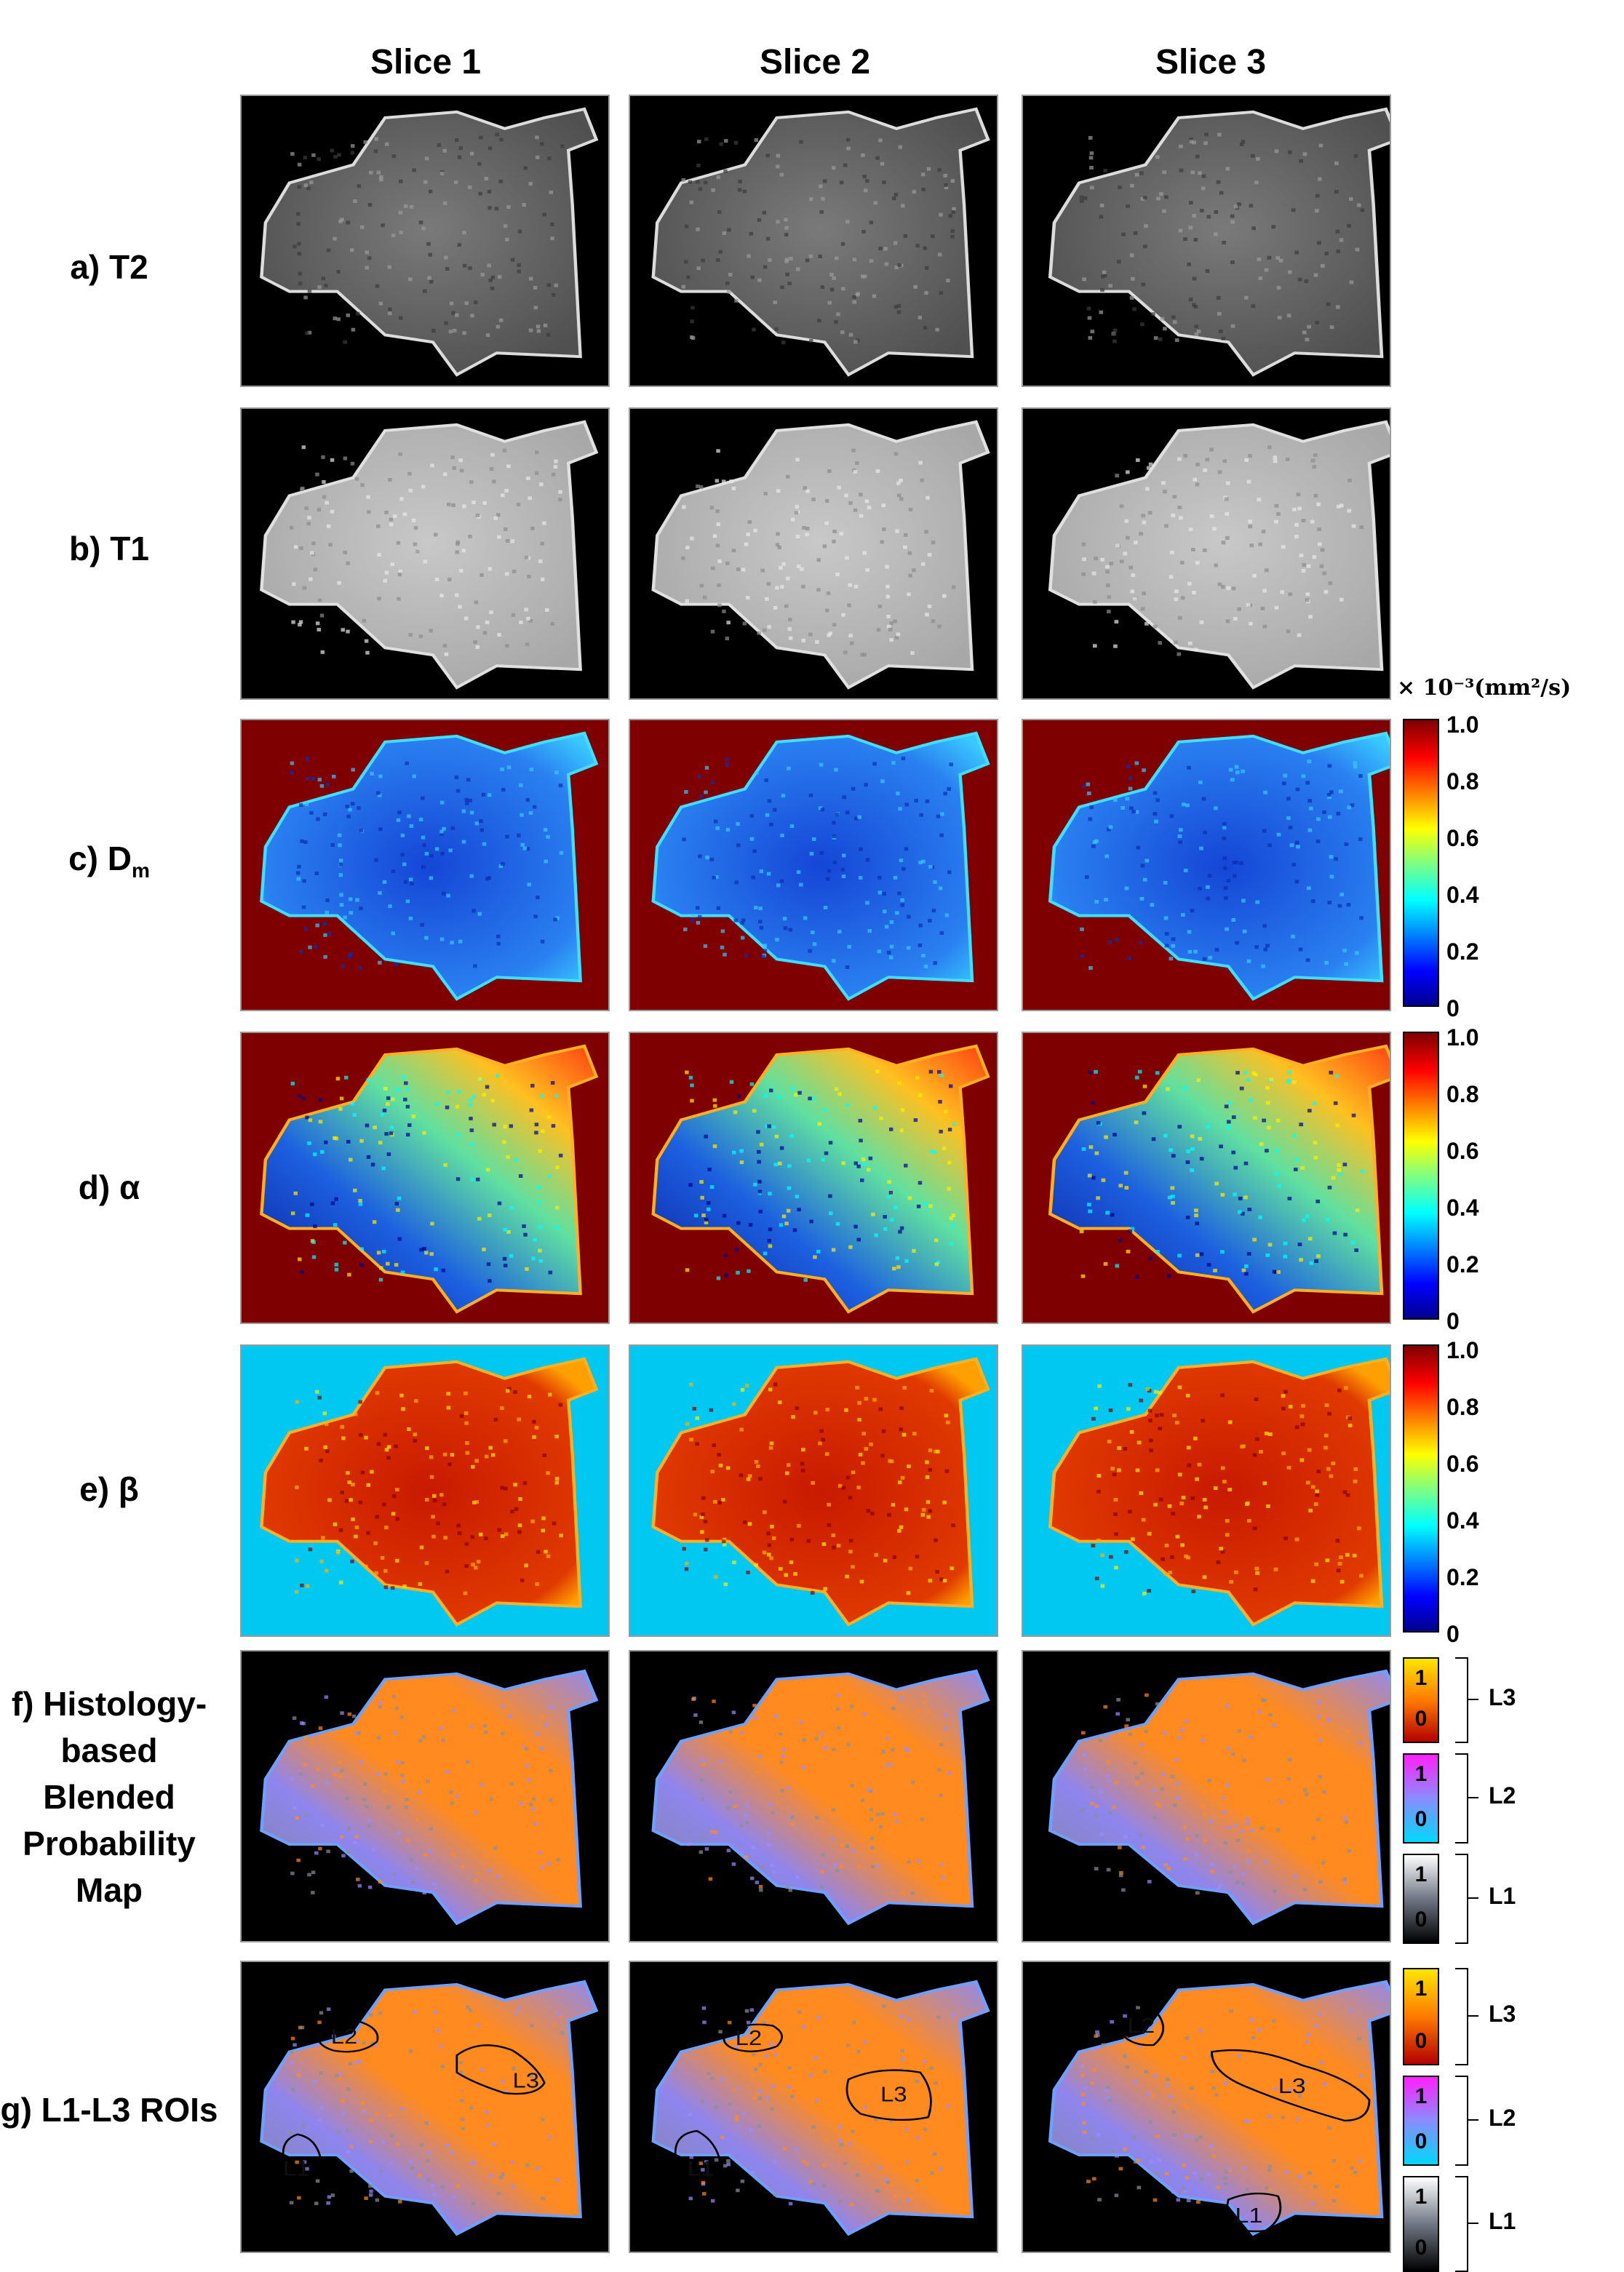  What do you see at coordinates (701, 2168) in the screenshot?
I see `roi-label-l1: L1` at bounding box center [701, 2168].